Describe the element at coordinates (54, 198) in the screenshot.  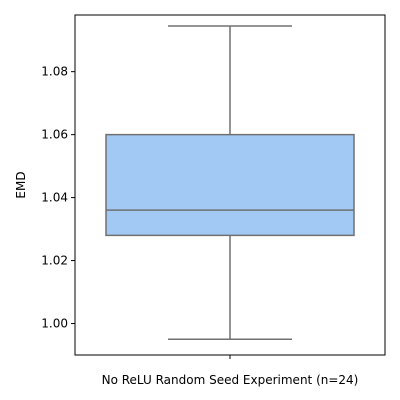
I see `y-tick-label: 1.04` at that location.